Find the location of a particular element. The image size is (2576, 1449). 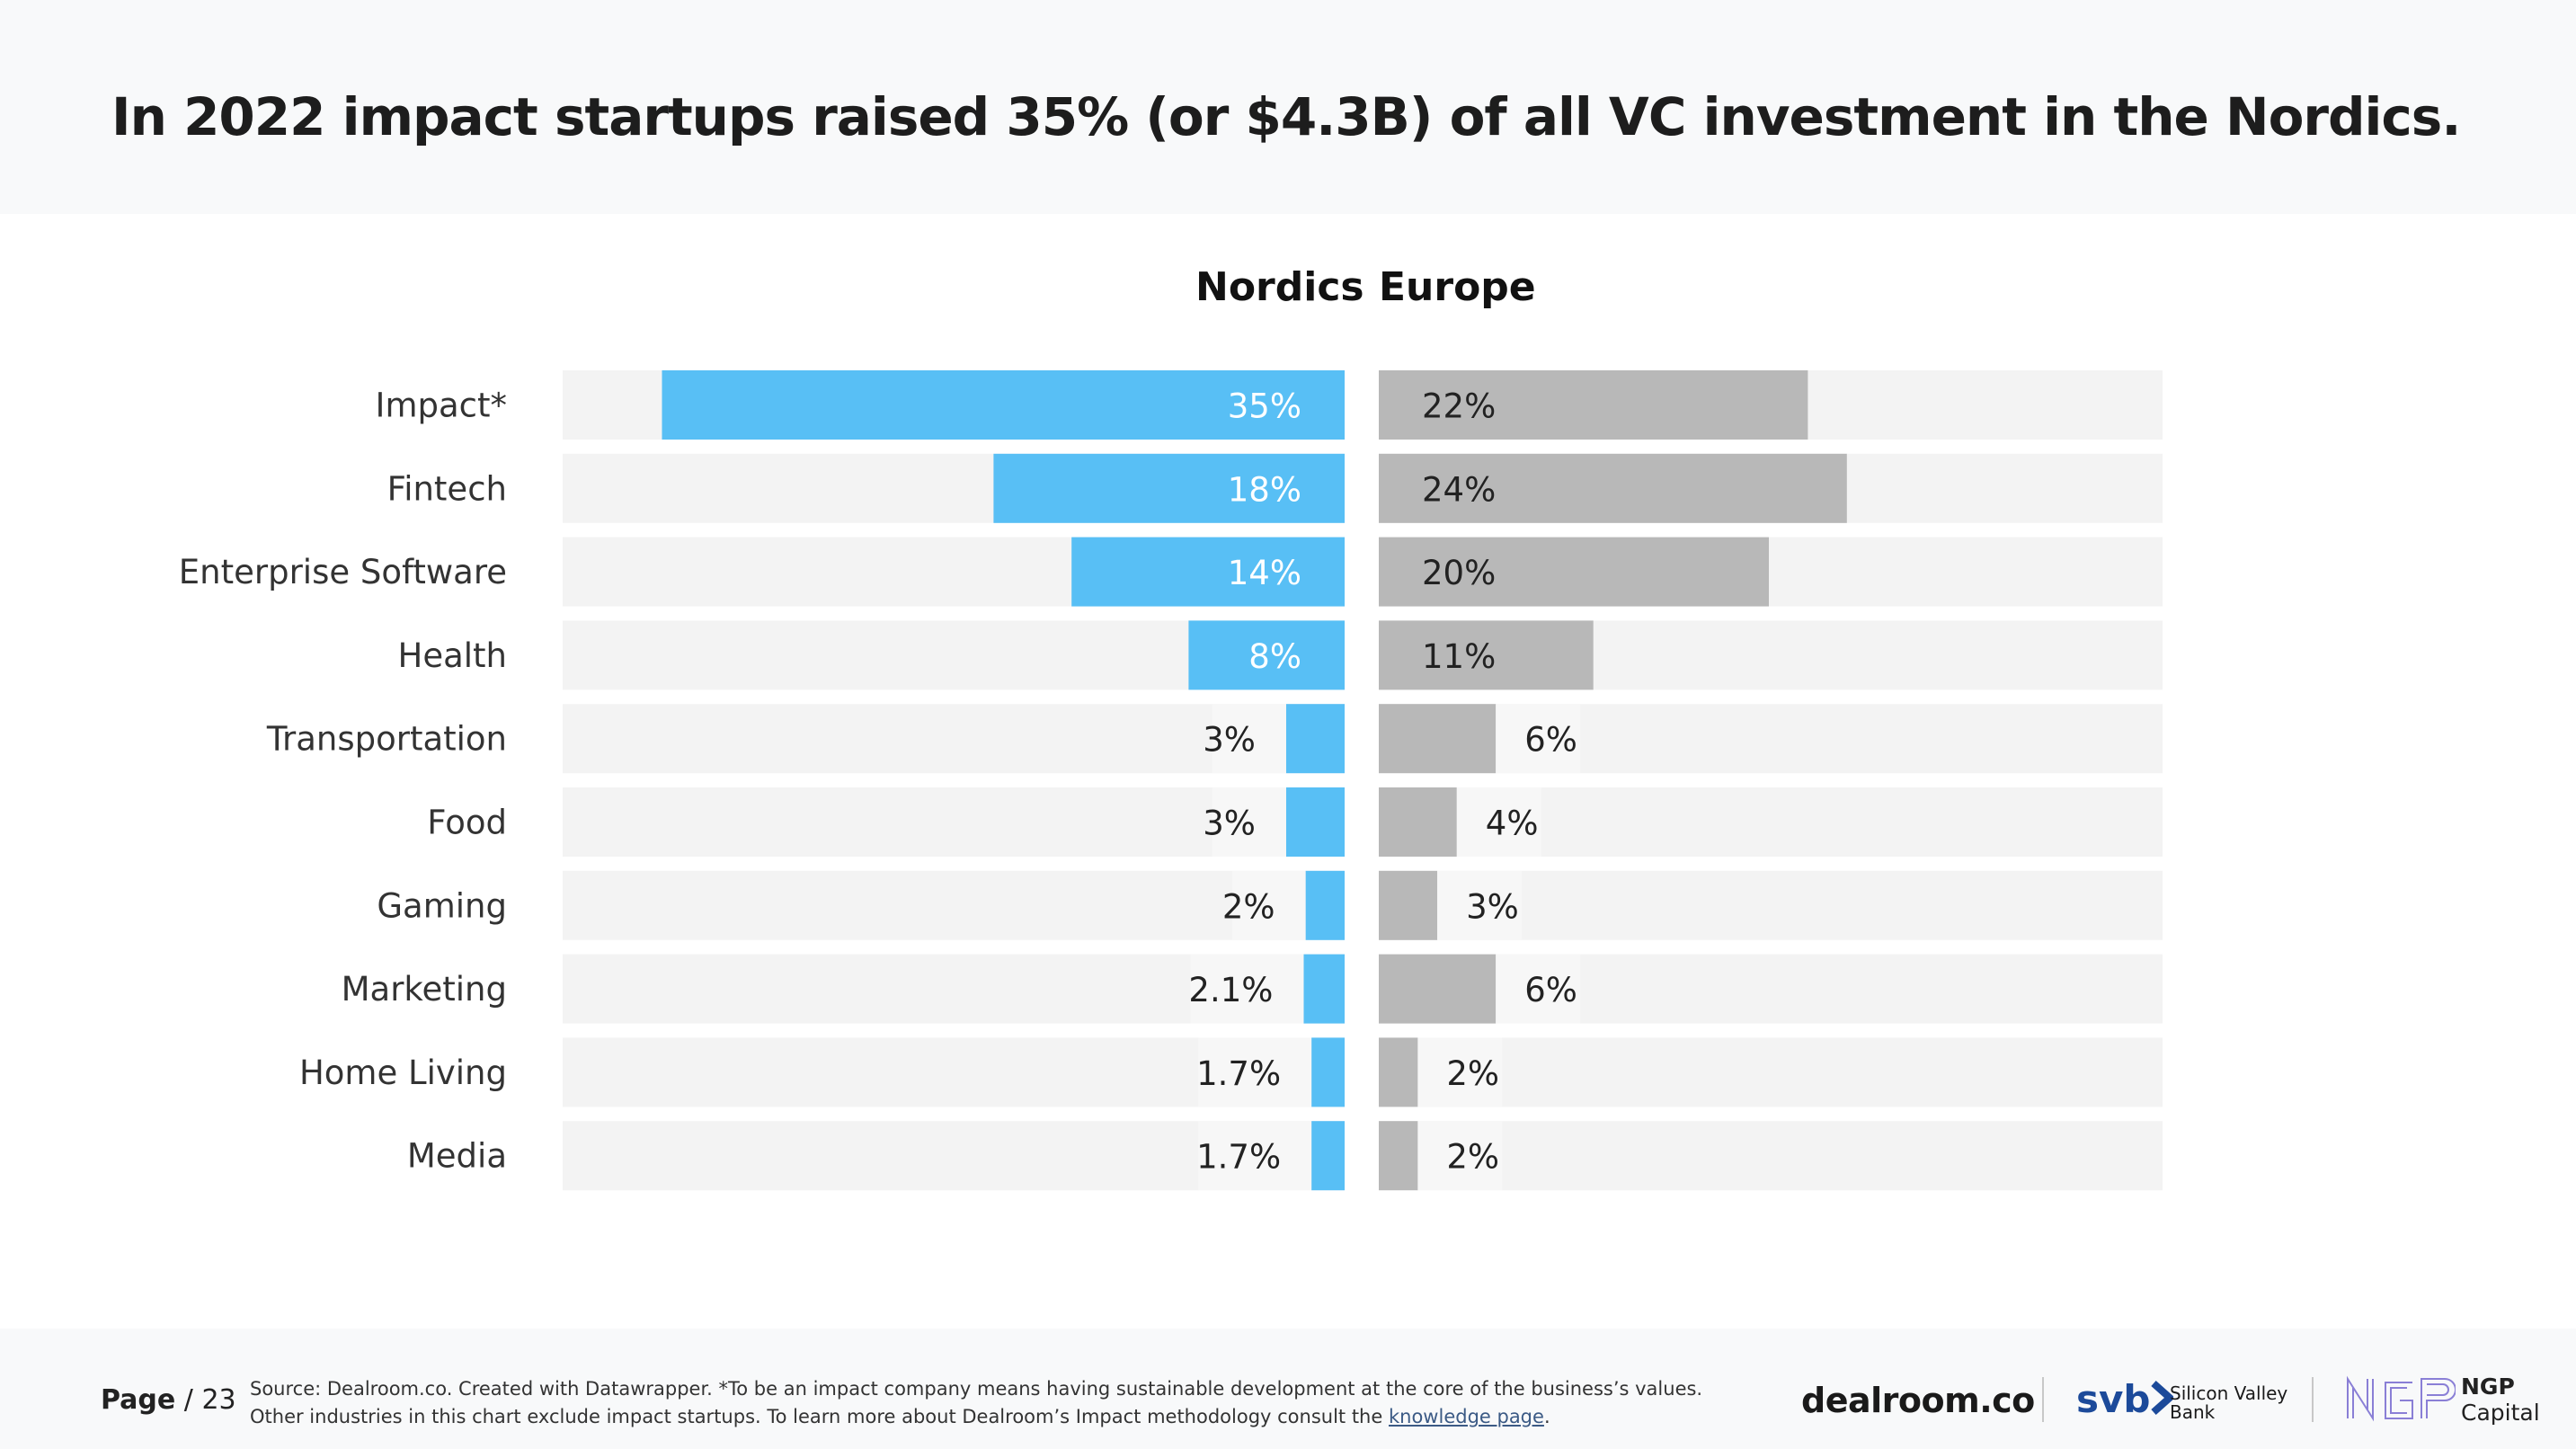

chart-row: Food 3% 4% is located at coordinates (1295, 822).